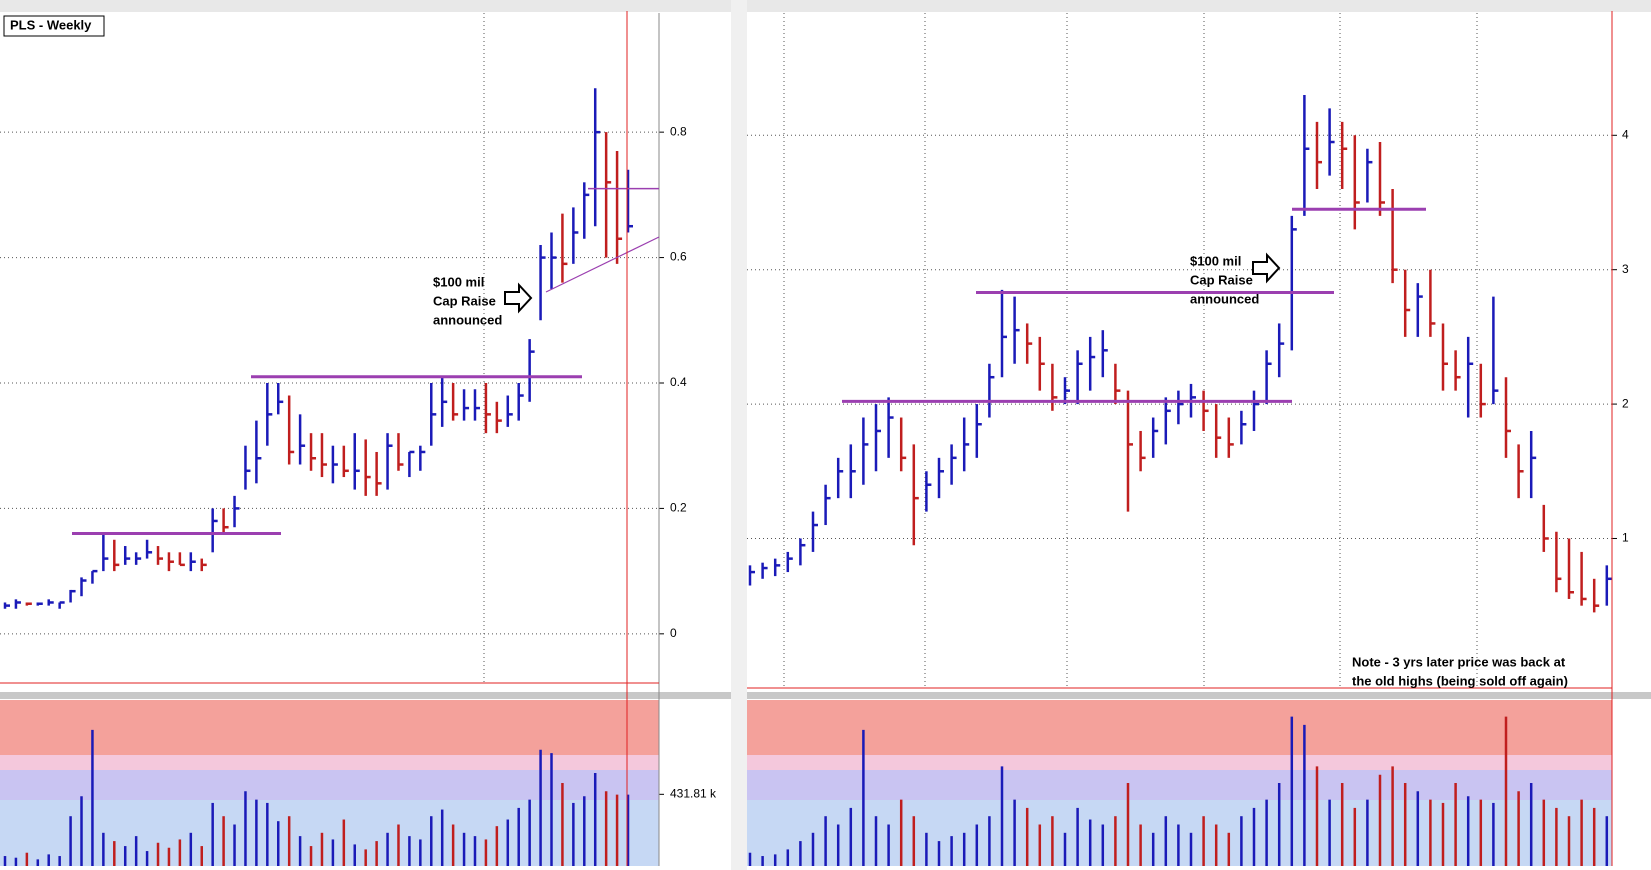  Describe the element at coordinates (825, 6) in the screenshot. I see `top-bar` at that location.